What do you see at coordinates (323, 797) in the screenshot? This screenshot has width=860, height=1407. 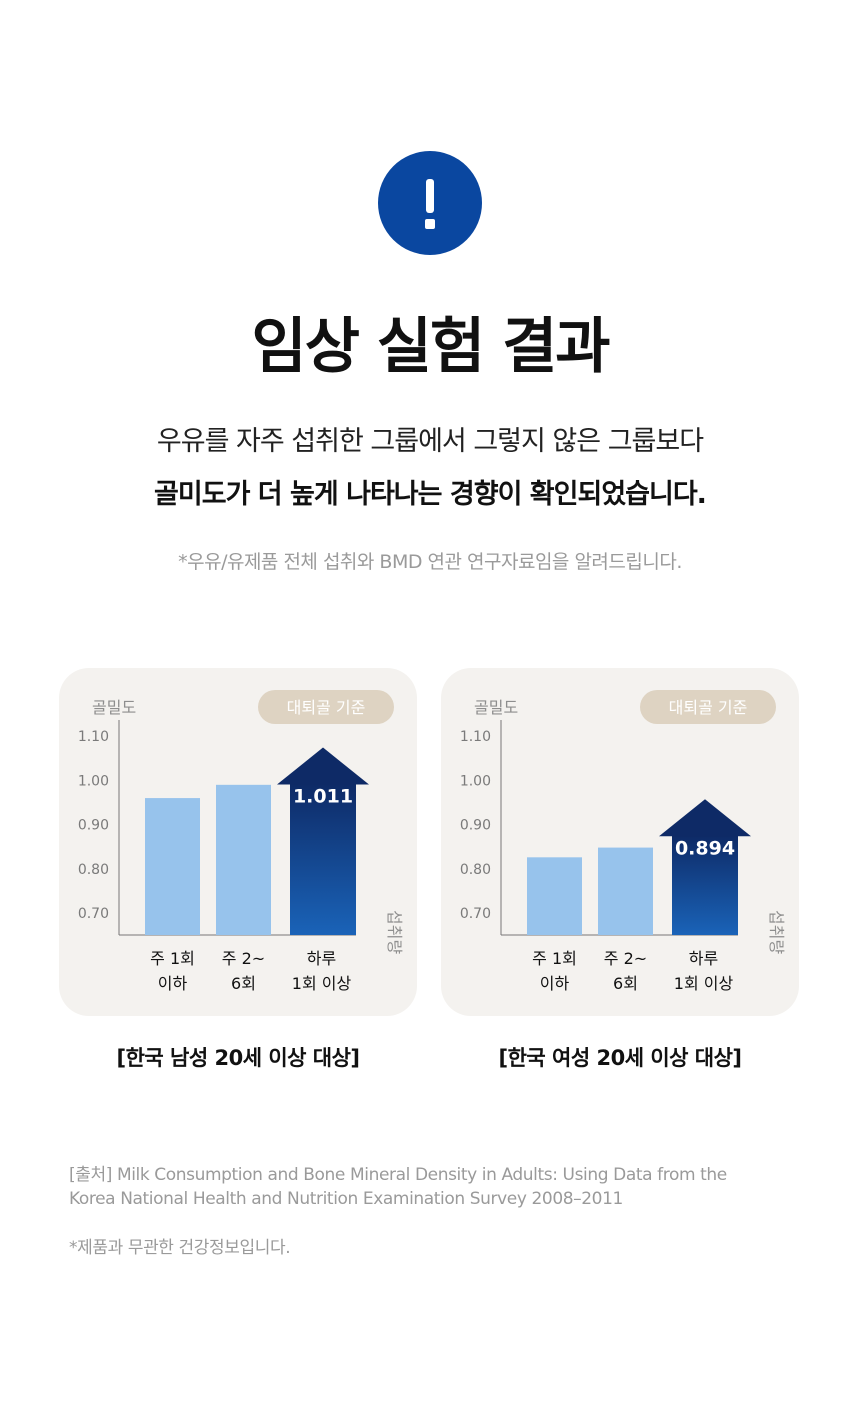 I see `bar-value-label: 1.011` at bounding box center [323, 797].